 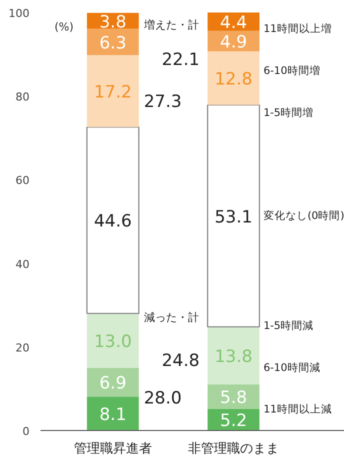 What do you see at coordinates (23, 97) in the screenshot?
I see `y-tick-label: 80` at bounding box center [23, 97].